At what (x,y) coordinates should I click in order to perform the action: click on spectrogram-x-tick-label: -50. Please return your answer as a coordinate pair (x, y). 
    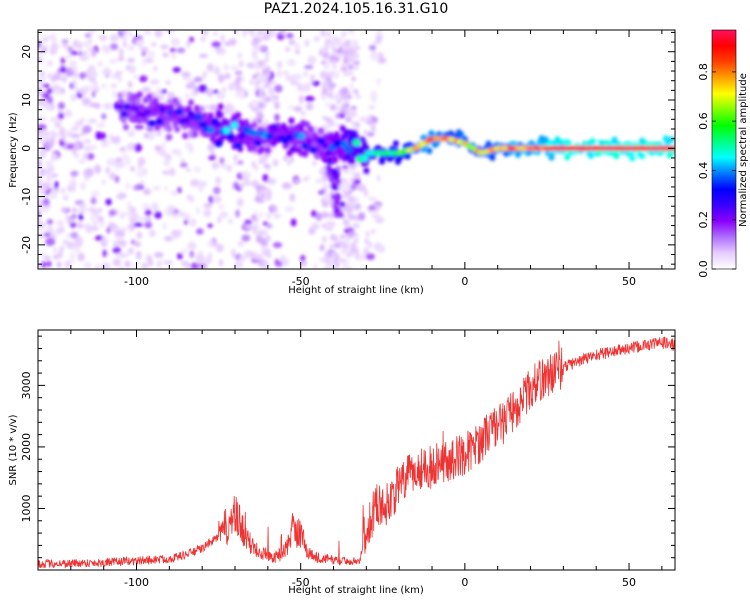
    Looking at the image, I should click on (301, 281).